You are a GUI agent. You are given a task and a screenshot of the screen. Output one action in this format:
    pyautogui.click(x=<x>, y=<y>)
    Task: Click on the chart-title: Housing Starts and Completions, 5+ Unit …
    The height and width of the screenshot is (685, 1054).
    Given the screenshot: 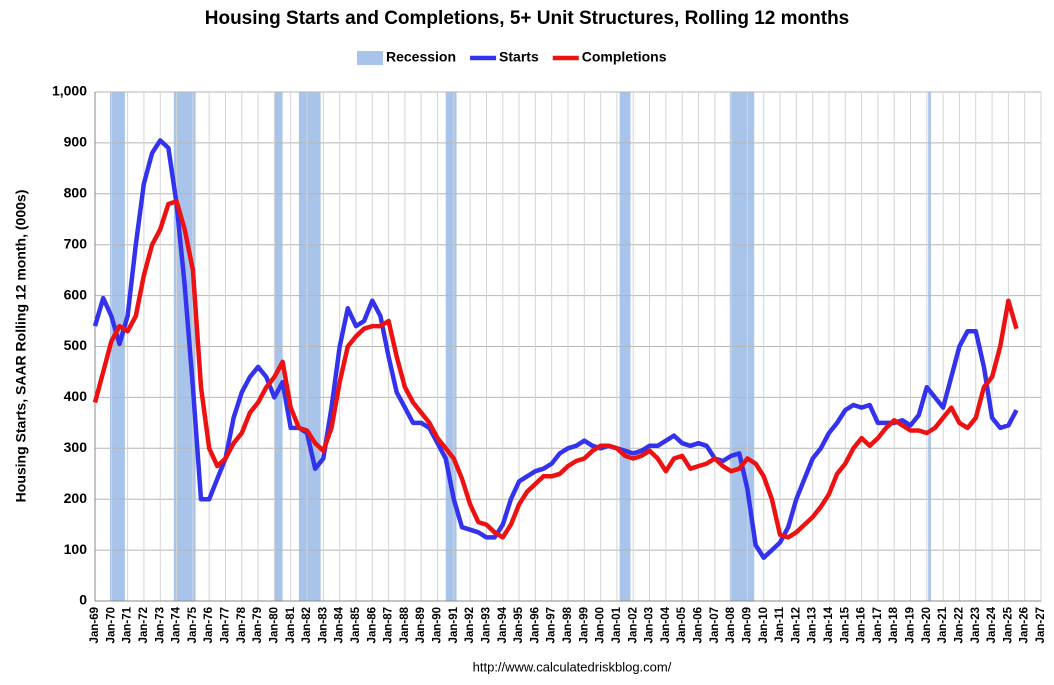 What is the action you would take?
    pyautogui.click(x=527, y=18)
    